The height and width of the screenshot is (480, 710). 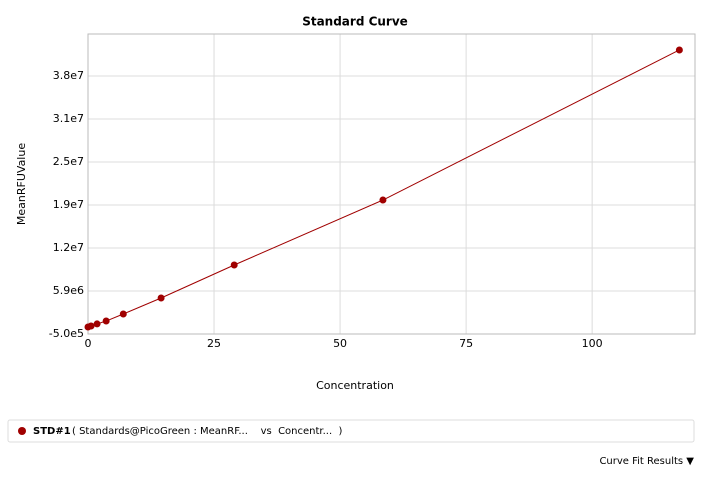 I want to click on x-tick-label: 75, so click(x=466, y=343).